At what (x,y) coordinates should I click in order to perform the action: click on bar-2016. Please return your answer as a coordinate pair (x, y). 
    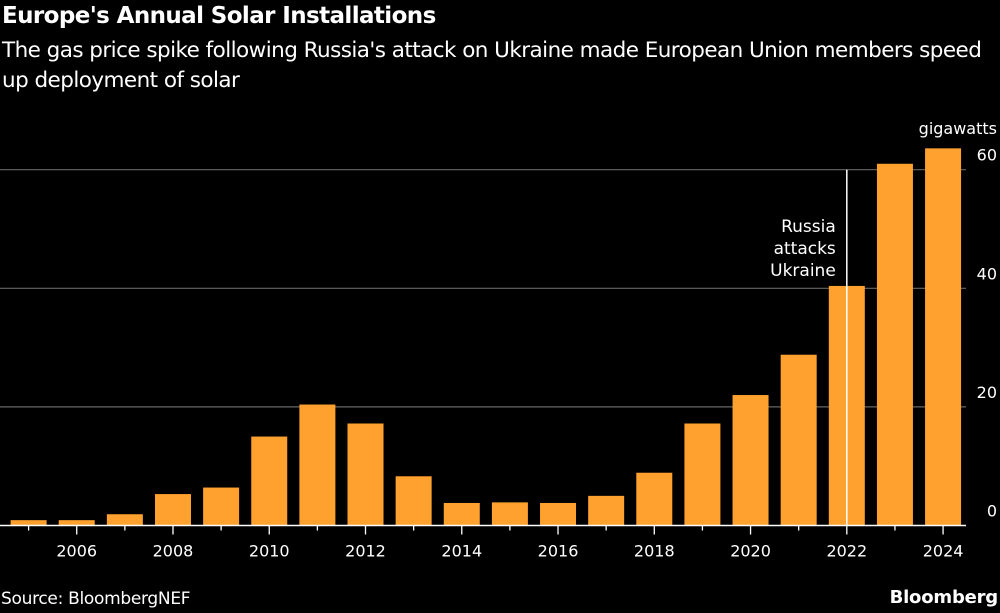
    Looking at the image, I should click on (558, 514).